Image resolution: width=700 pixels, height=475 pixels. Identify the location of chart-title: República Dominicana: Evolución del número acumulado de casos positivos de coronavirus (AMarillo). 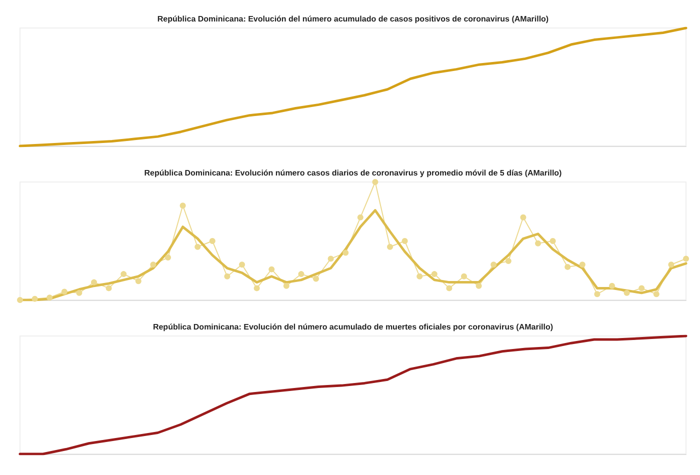
(353, 19).